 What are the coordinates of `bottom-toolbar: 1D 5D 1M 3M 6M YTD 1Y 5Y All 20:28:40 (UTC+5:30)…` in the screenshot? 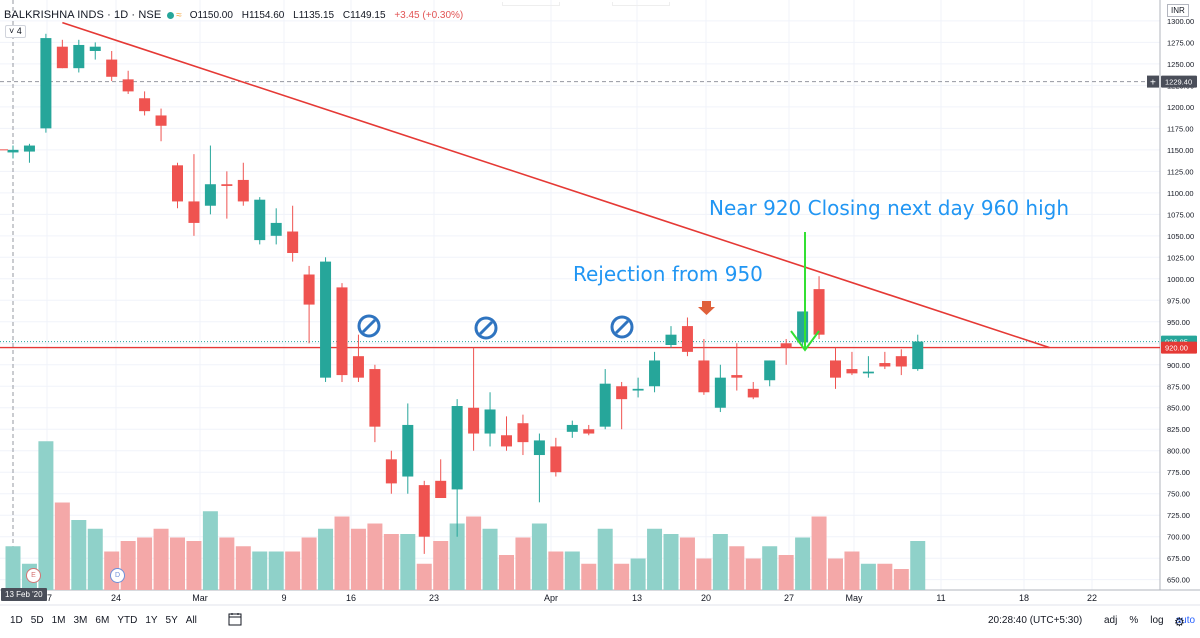 It's located at (600, 621).